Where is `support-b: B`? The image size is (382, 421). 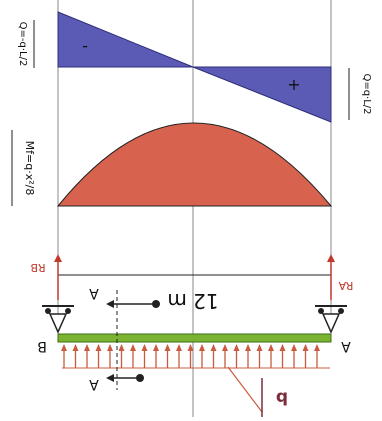 support-b: B is located at coordinates (55, 329).